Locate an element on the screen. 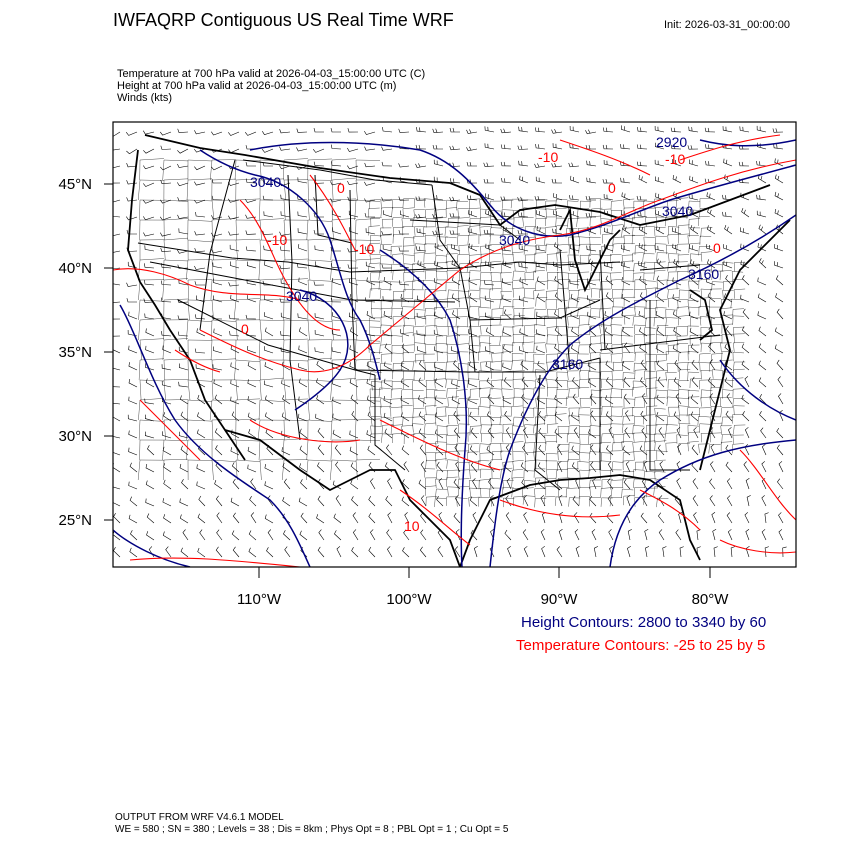 The width and height of the screenshot is (850, 850). temperature-label: -10 is located at coordinates (548, 157).